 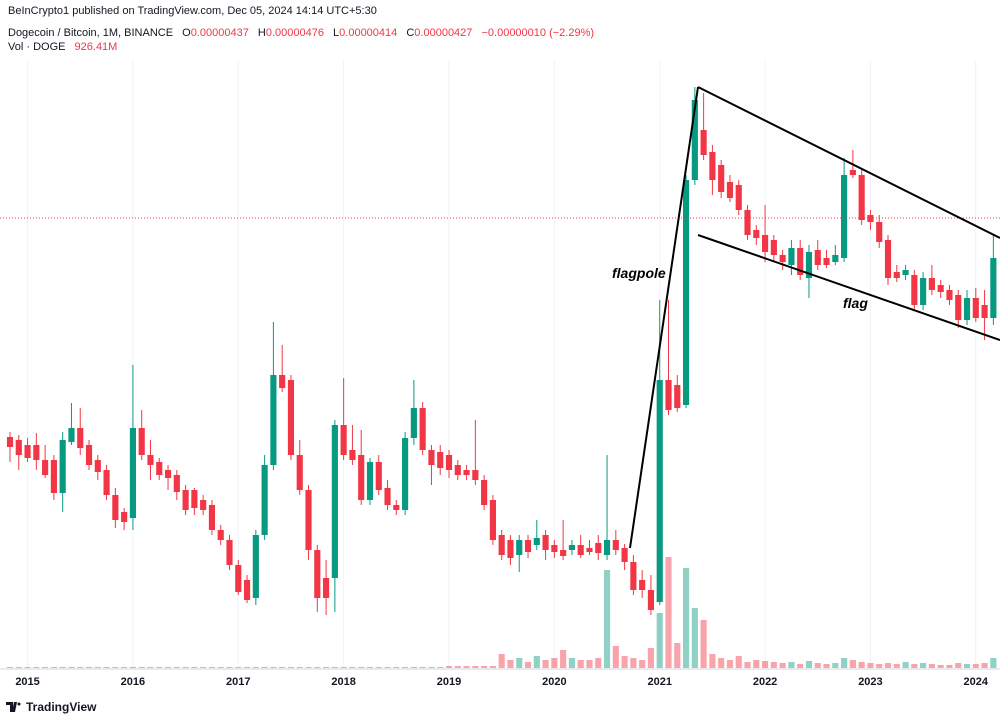 What do you see at coordinates (186, 33) in the screenshot?
I see `o-label: O` at bounding box center [186, 33].